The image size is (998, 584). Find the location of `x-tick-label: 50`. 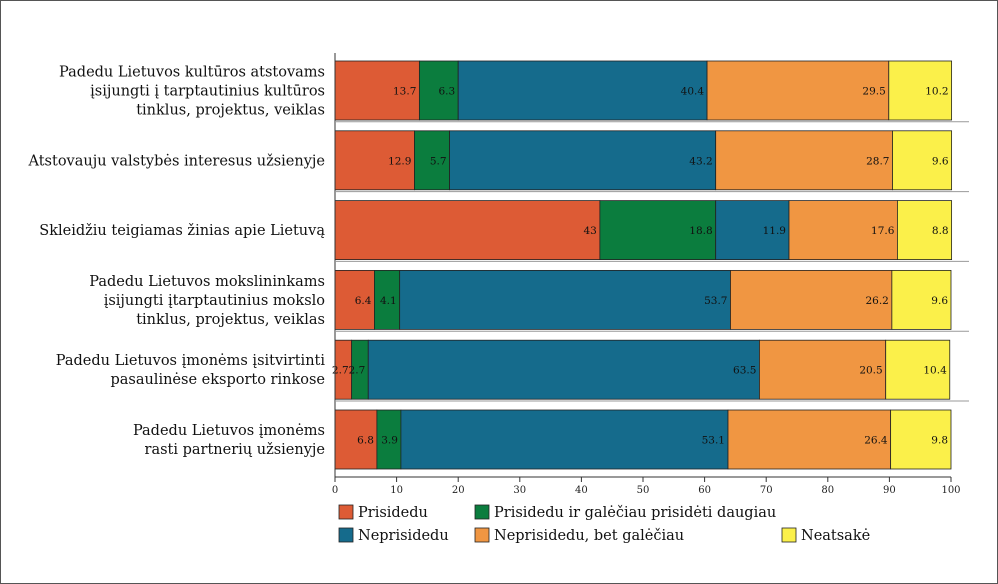

x-tick-label: 50 is located at coordinates (643, 490).